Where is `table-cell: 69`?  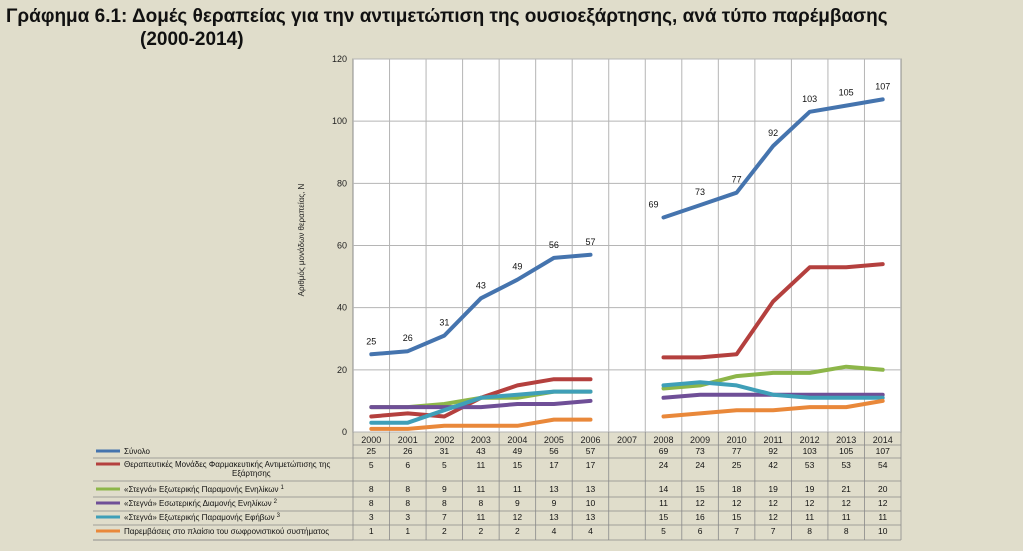 table-cell: 69 is located at coordinates (664, 451).